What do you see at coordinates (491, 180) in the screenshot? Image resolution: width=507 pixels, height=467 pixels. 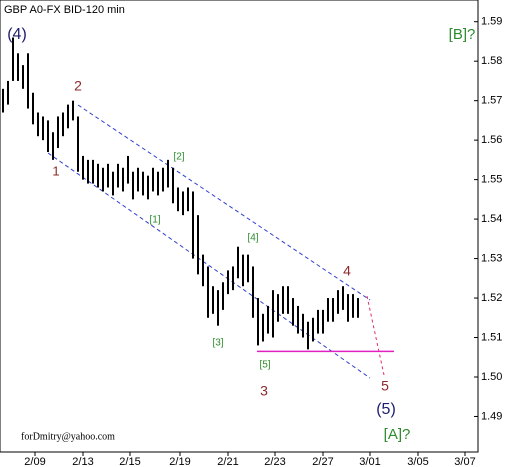 I see `y-tick-label: 1.55` at bounding box center [491, 180].